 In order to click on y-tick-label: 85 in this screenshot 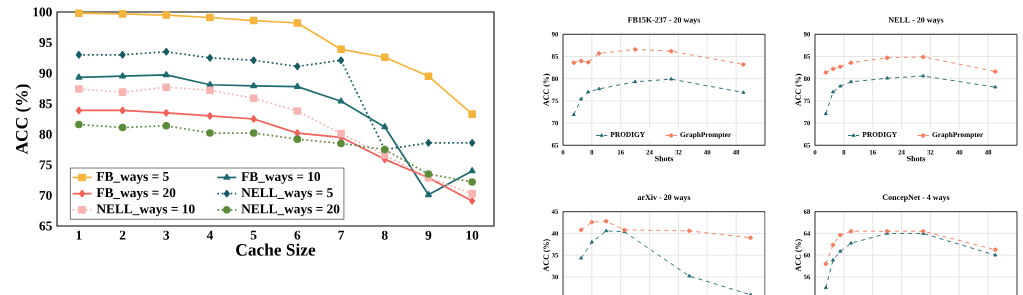, I will do `click(45, 104)`.